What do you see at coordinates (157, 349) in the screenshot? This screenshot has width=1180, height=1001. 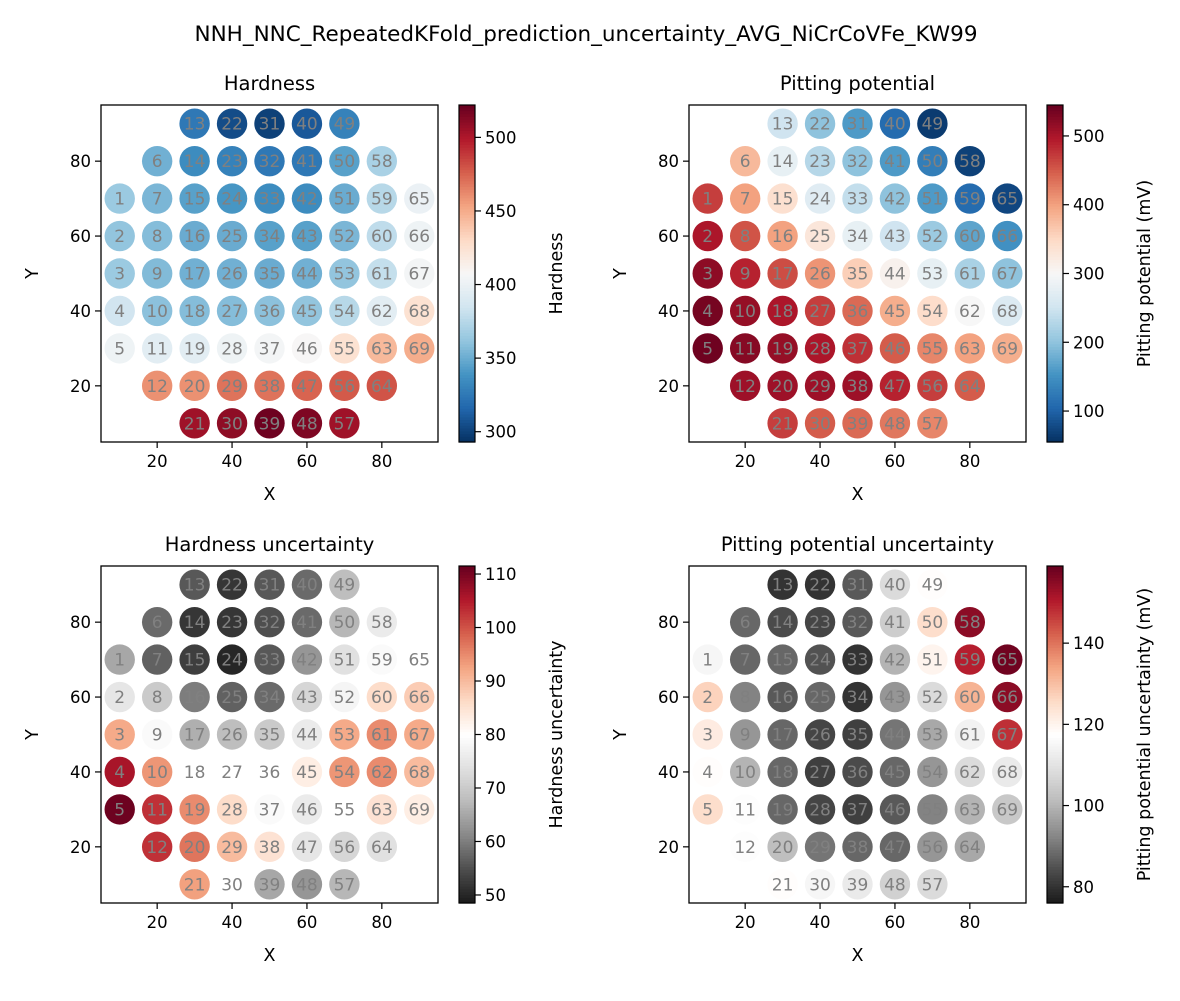 I see `point-label: 11` at bounding box center [157, 349].